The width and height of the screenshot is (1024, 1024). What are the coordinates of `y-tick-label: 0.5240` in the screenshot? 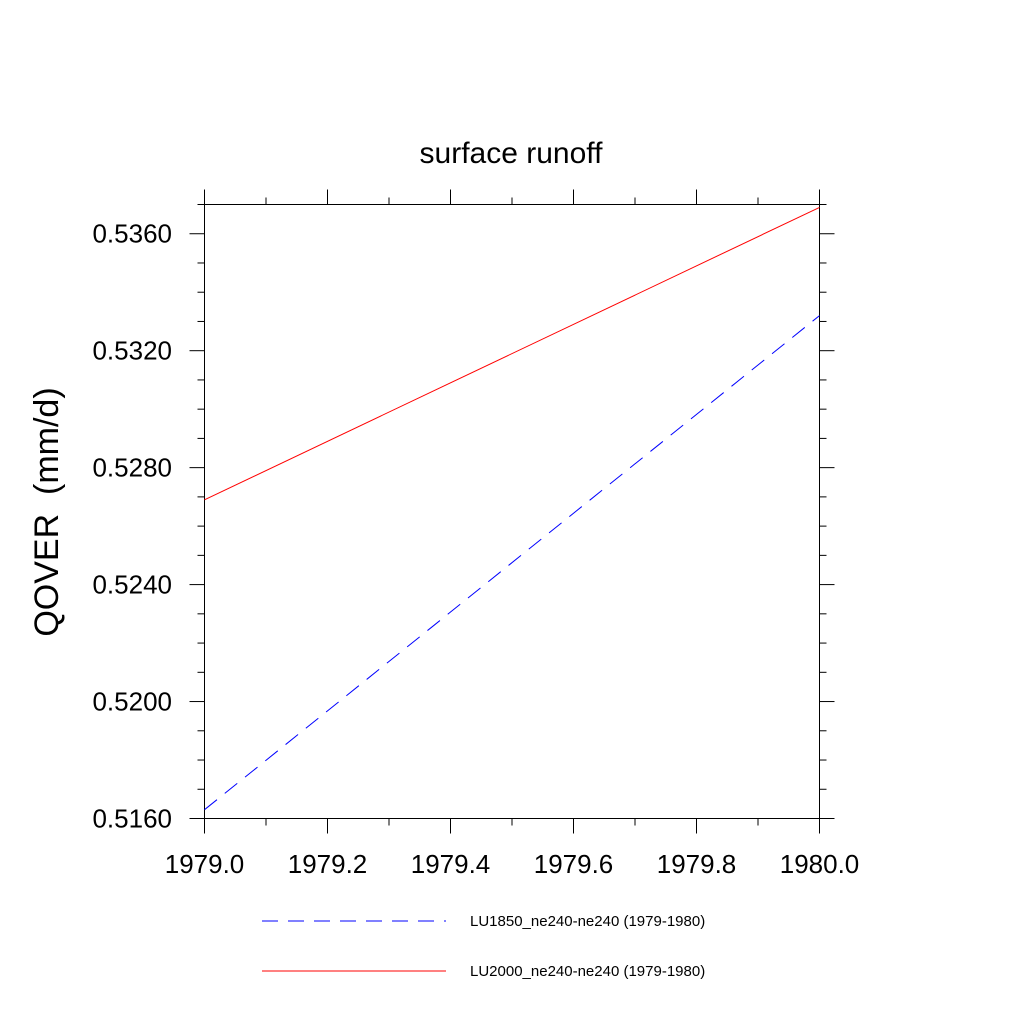 It's located at (132, 585).